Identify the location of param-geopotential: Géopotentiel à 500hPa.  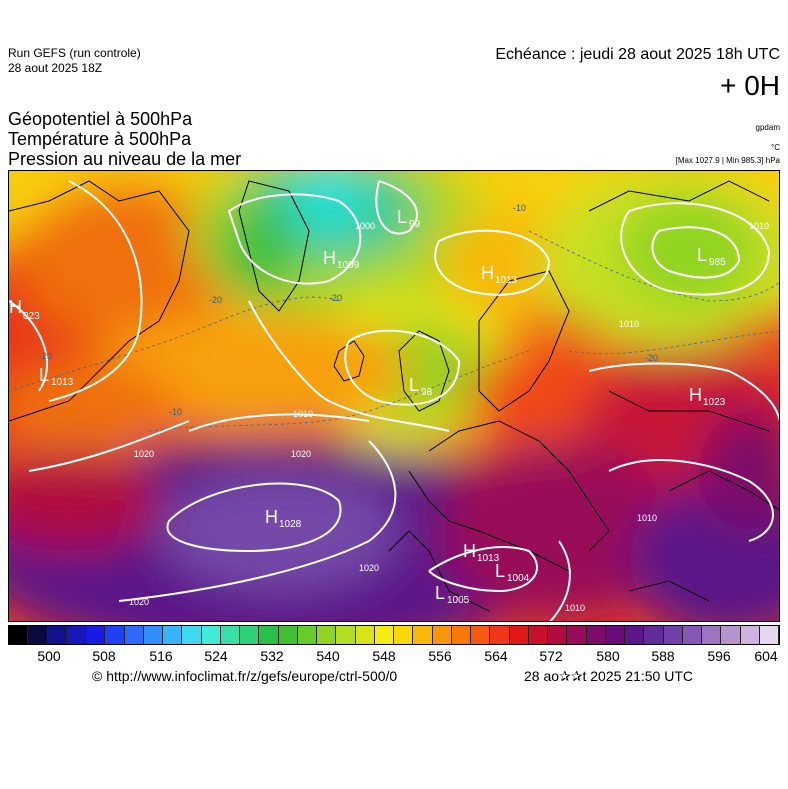
(100, 119).